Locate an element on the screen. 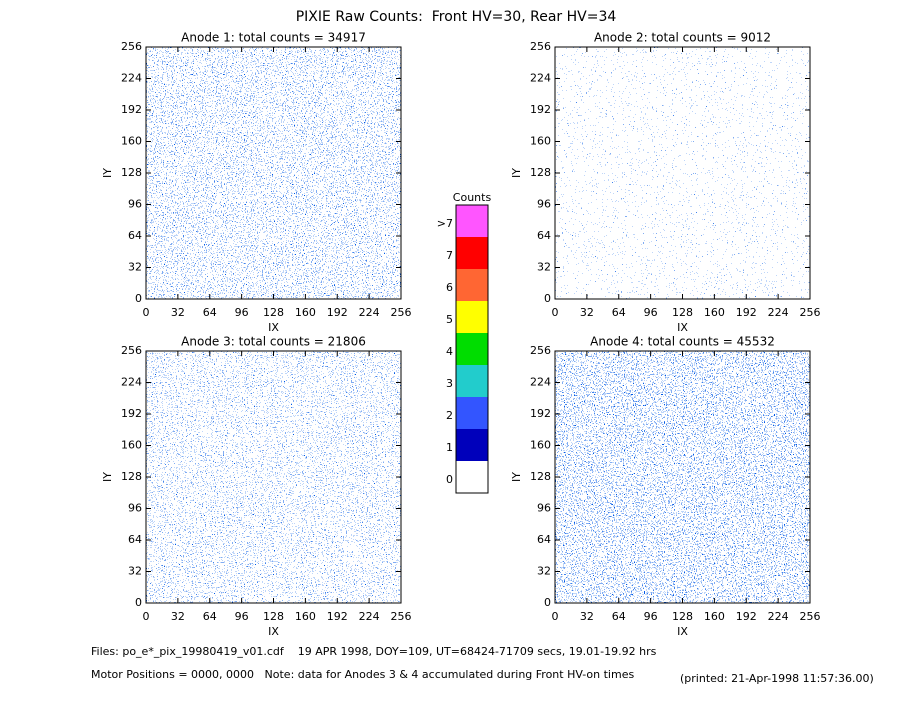 Image resolution: width=913 pixels, height=705 pixels. footer-printed: (printed: 21-Apr-1998 11:57:36.00) is located at coordinates (777, 678).